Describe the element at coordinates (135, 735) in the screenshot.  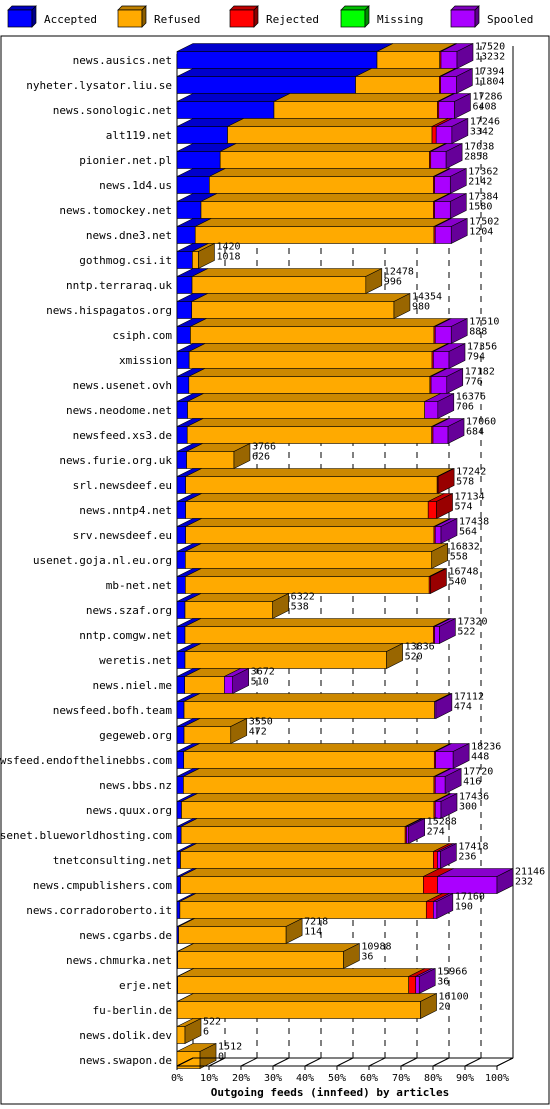
I see `row-label: gegeweb.org` at that location.